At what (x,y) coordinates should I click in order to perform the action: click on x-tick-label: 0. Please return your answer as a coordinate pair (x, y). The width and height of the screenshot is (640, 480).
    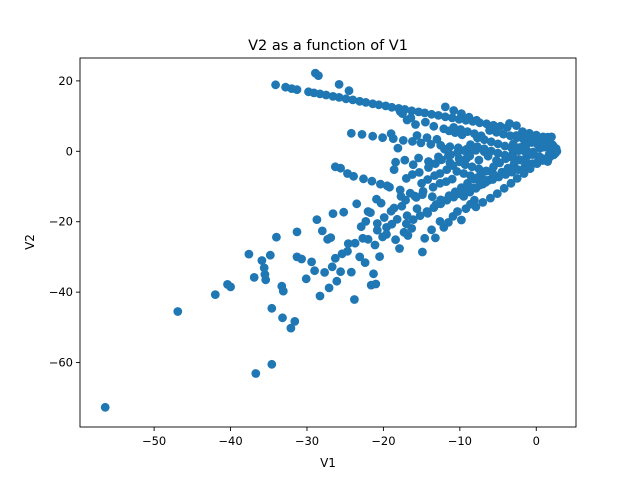
    Looking at the image, I should click on (536, 441).